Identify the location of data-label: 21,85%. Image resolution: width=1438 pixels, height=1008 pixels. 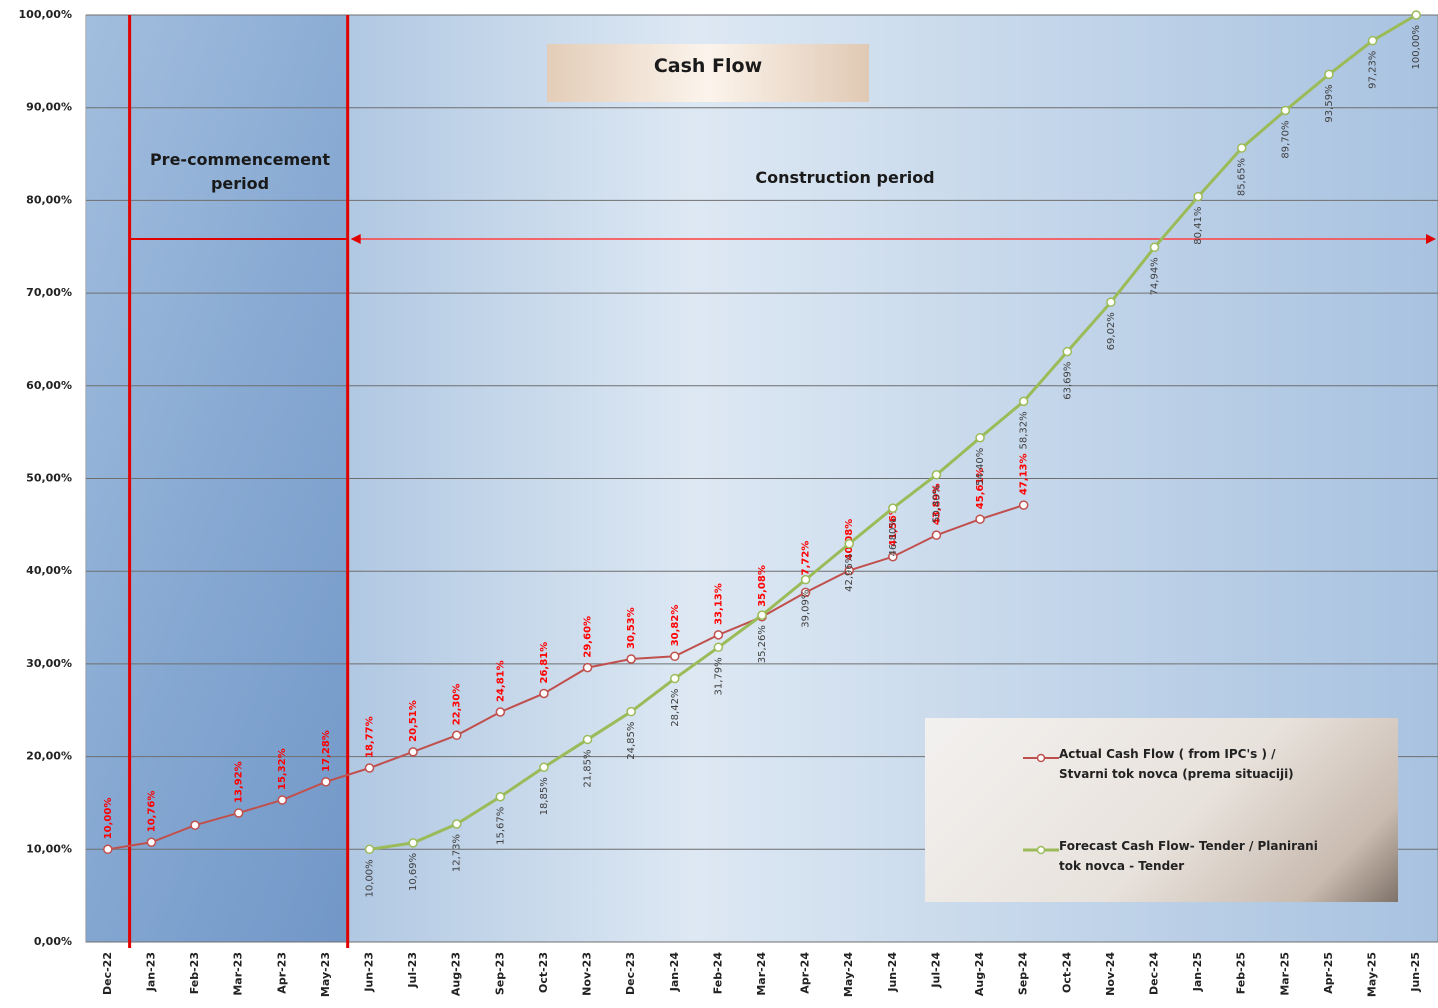
(588, 768).